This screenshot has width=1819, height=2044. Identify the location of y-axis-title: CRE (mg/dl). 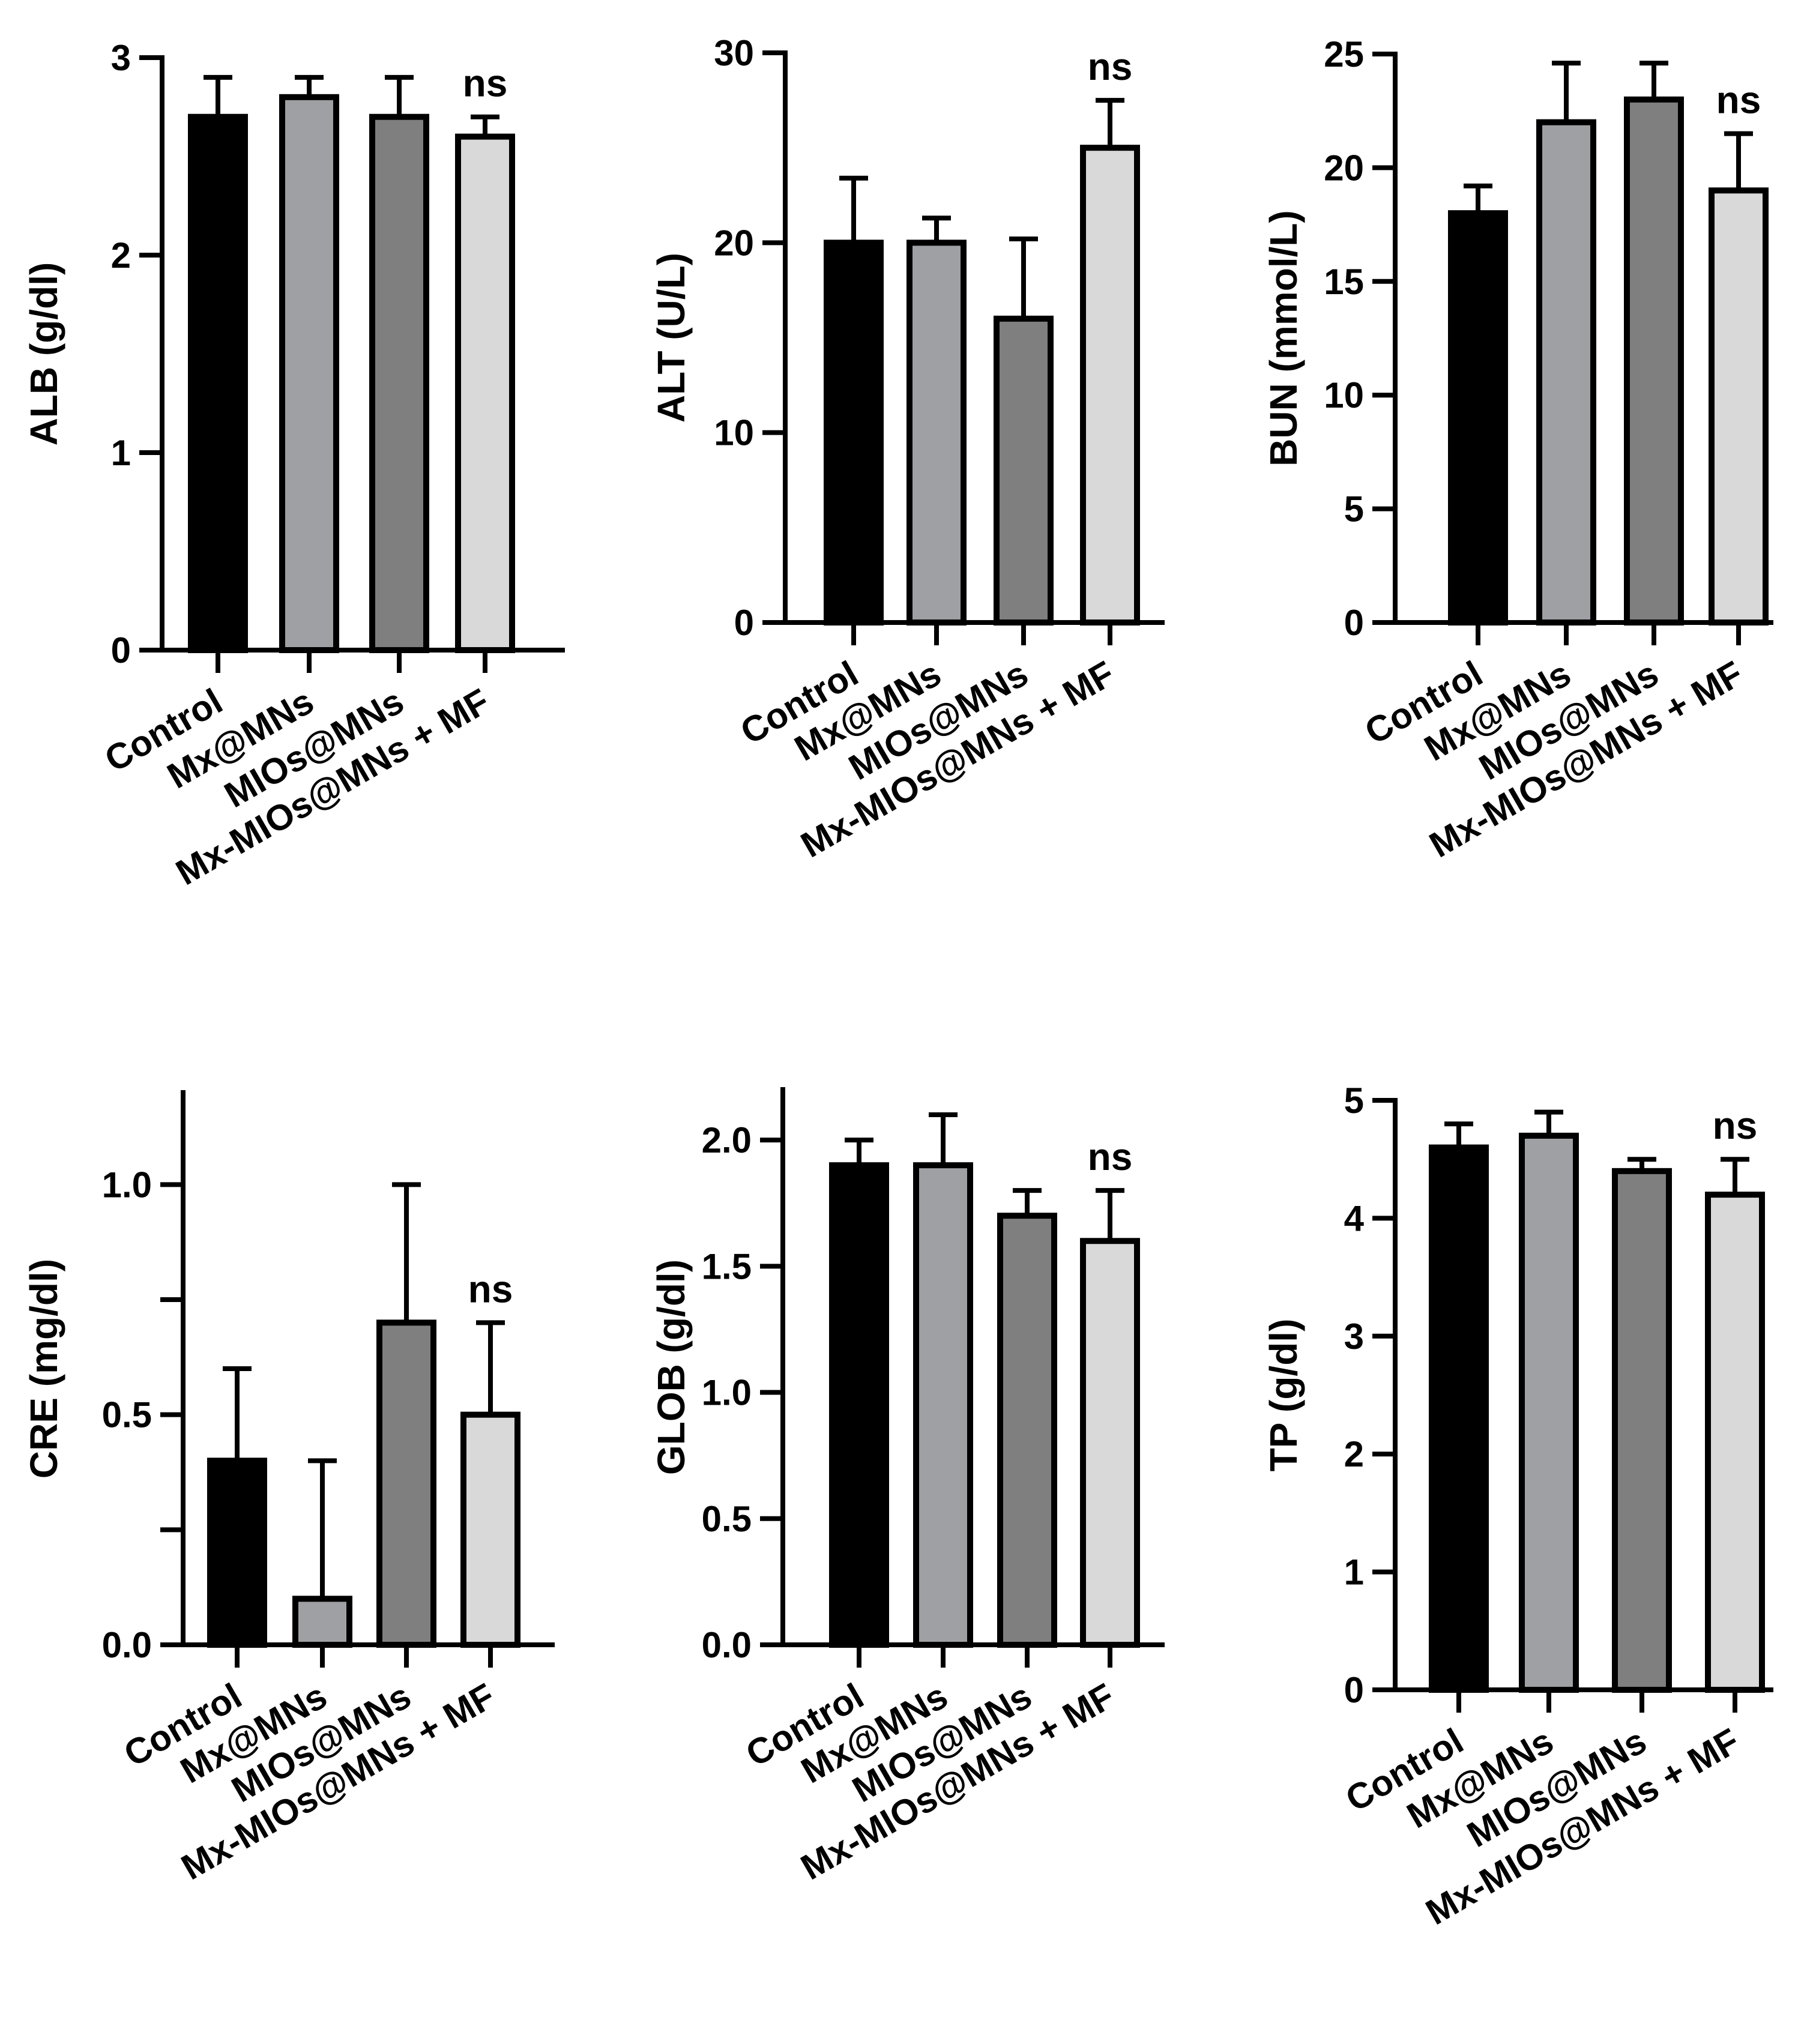
(43, 1369).